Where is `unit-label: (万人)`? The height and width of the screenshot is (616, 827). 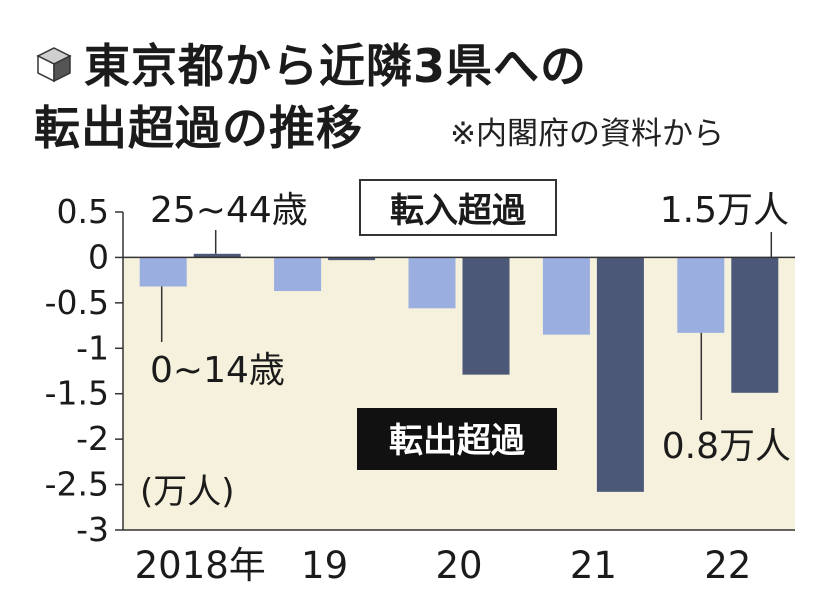
unit-label: (万人) is located at coordinates (187, 492).